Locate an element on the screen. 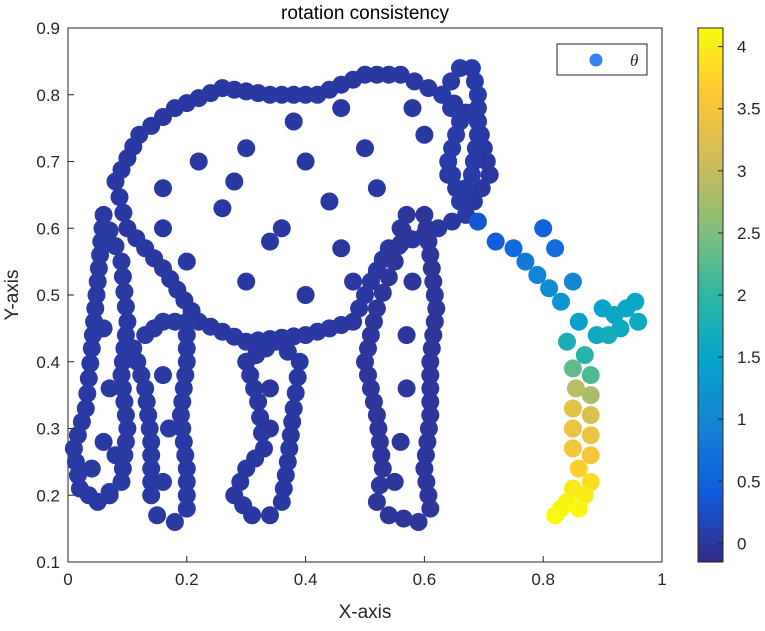 The height and width of the screenshot is (631, 765). x-axis-label: X-axis is located at coordinates (365, 612).